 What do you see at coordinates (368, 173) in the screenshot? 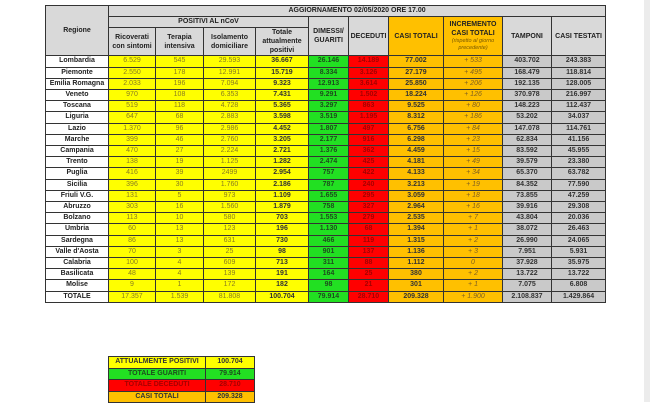
I see `cell-deceduti: 422` at bounding box center [368, 173].